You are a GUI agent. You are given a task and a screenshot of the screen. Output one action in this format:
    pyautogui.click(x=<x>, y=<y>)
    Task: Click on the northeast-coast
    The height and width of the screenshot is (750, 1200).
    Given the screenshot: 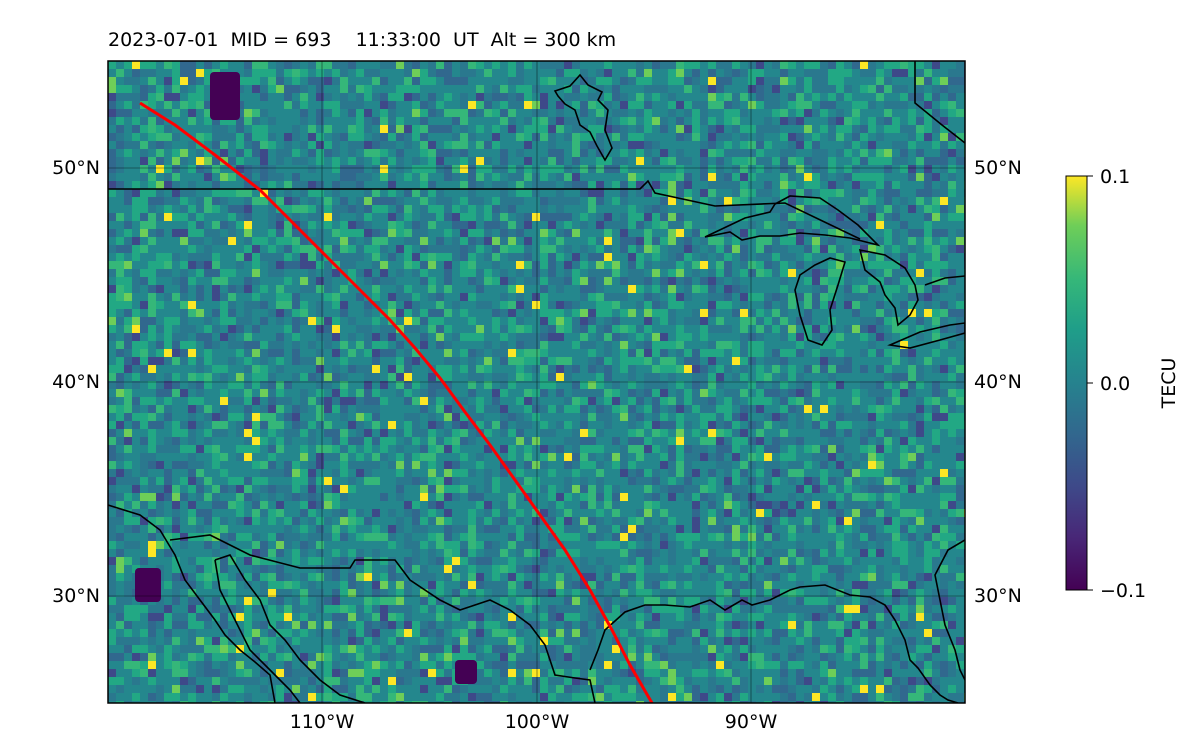 What is the action you would take?
    pyautogui.click(x=939, y=102)
    